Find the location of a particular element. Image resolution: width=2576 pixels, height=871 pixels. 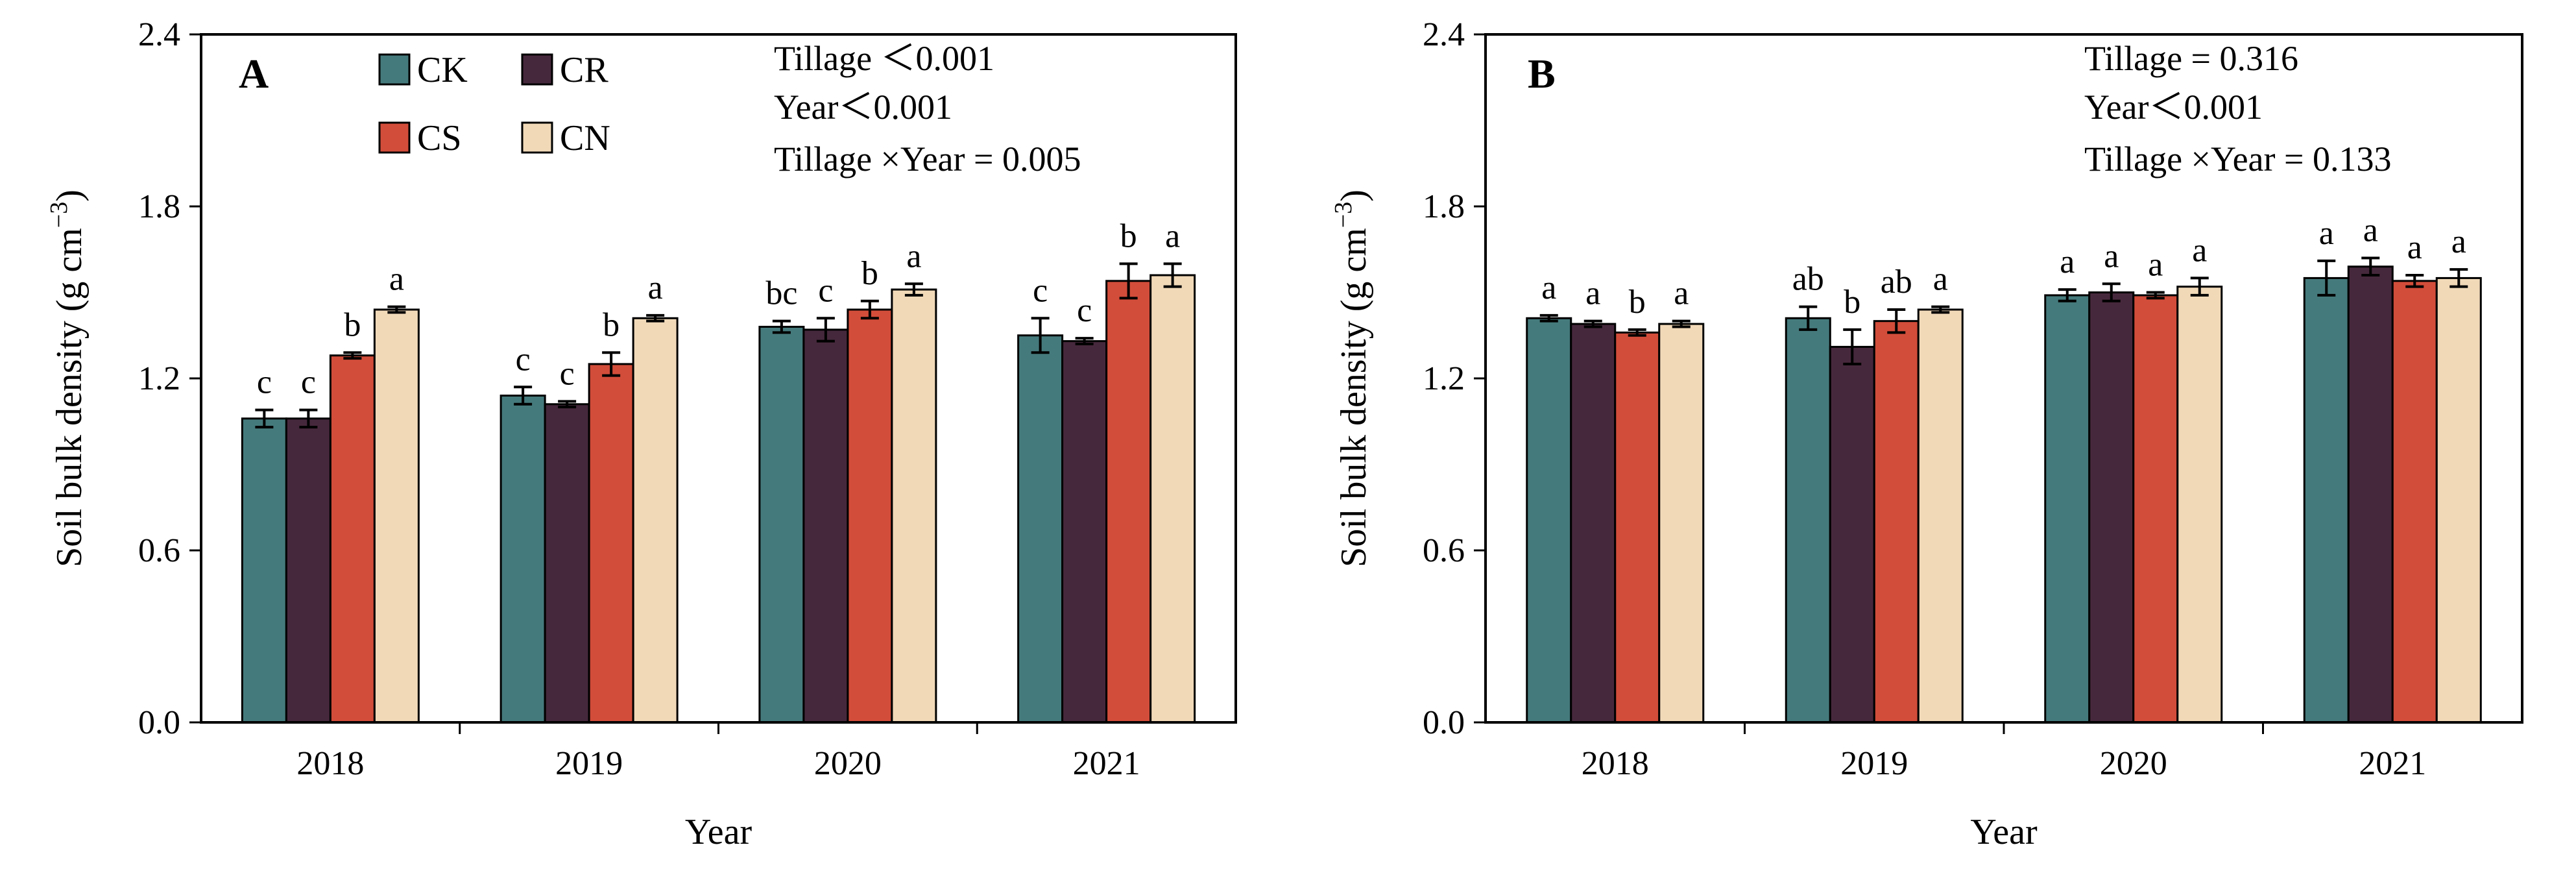

stats-annotation-line: Tillage ×Year = 0.133 is located at coordinates (2237, 159).